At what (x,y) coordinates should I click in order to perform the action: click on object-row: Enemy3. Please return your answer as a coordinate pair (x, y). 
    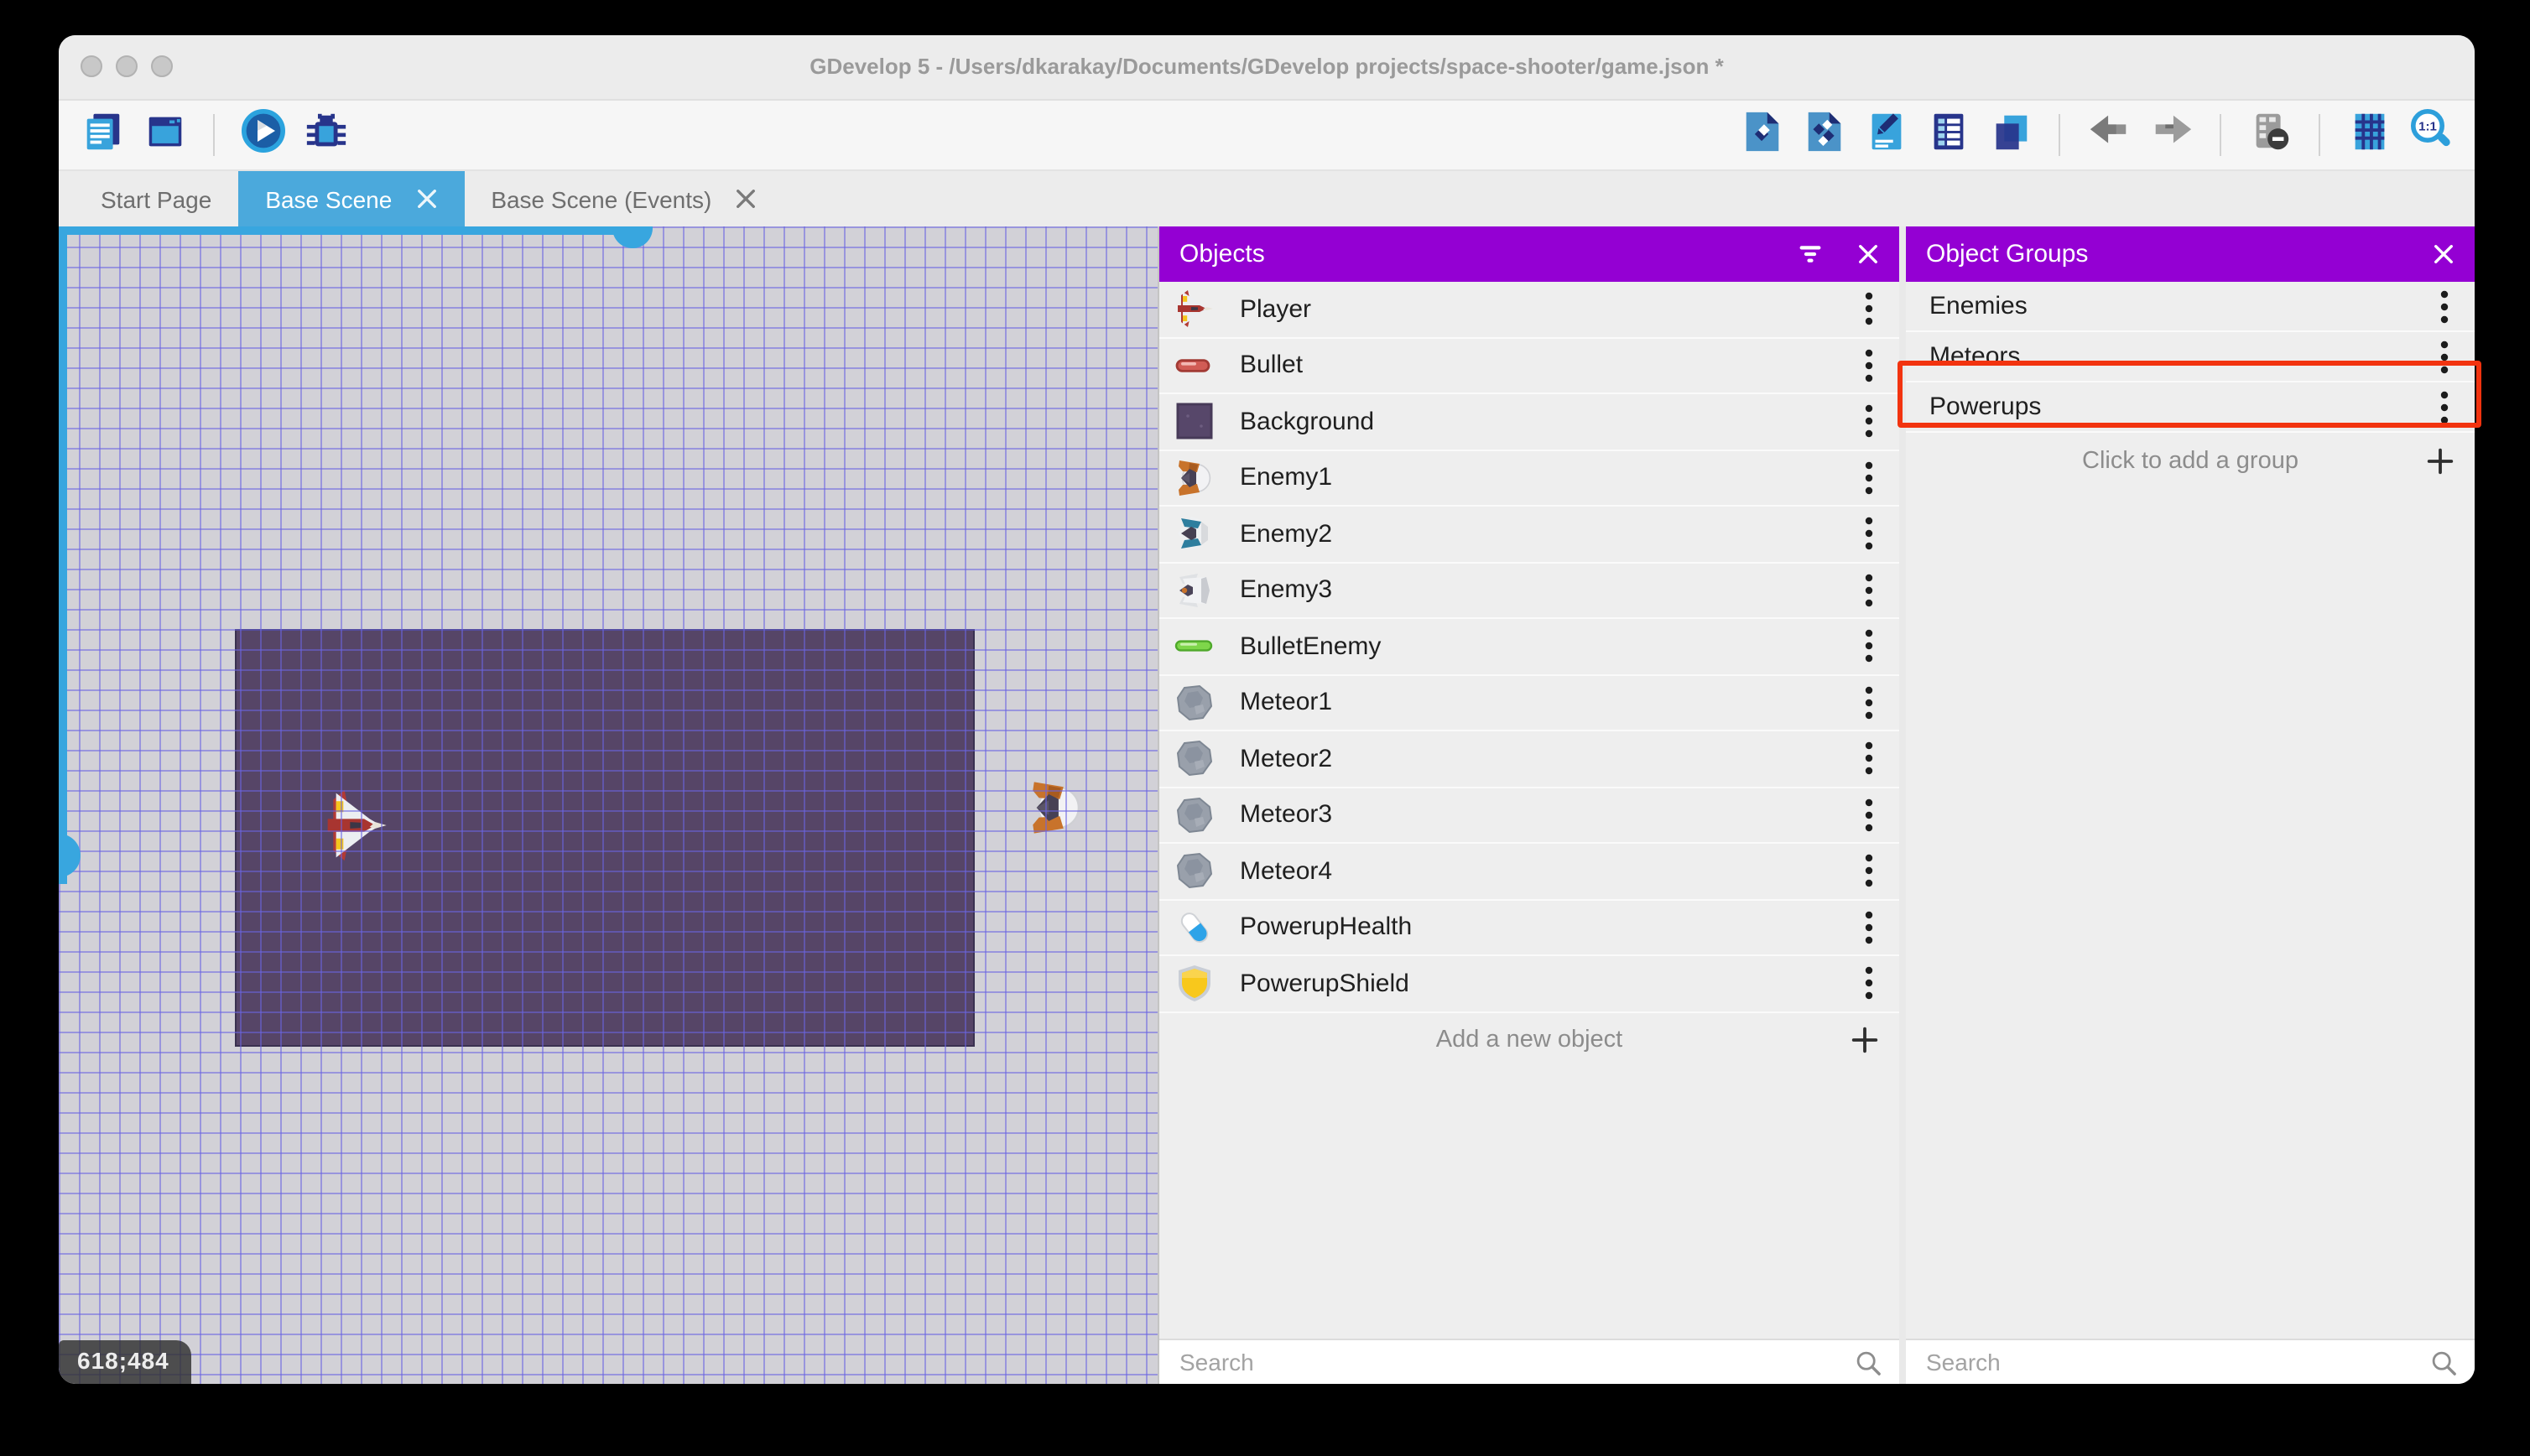
    Looking at the image, I should click on (1529, 591).